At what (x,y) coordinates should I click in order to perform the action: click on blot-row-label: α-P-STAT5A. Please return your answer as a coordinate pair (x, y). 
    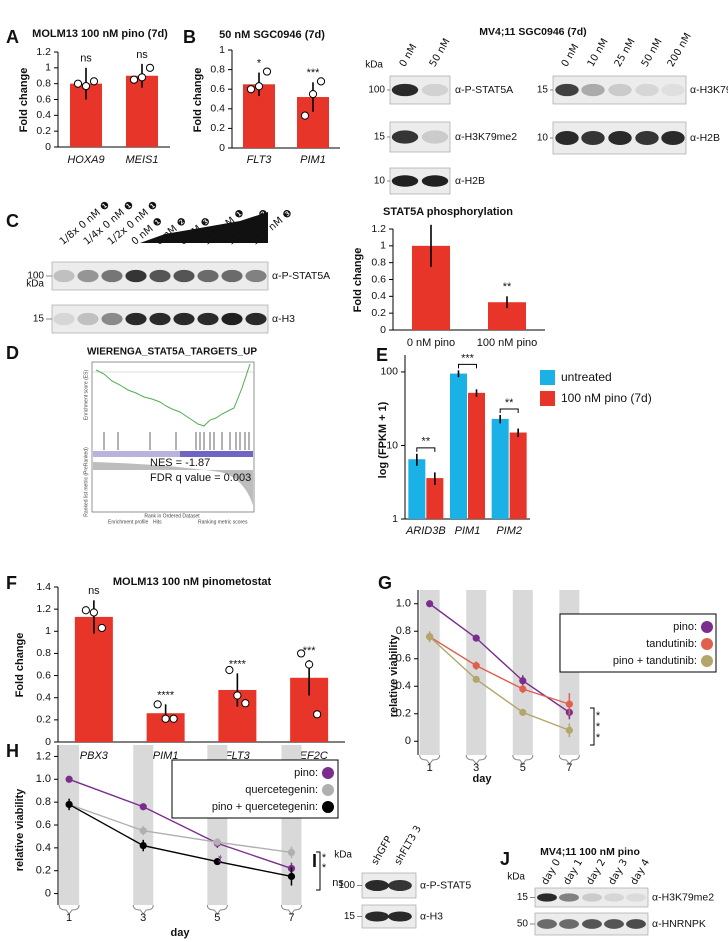
    Looking at the image, I should click on (301, 276).